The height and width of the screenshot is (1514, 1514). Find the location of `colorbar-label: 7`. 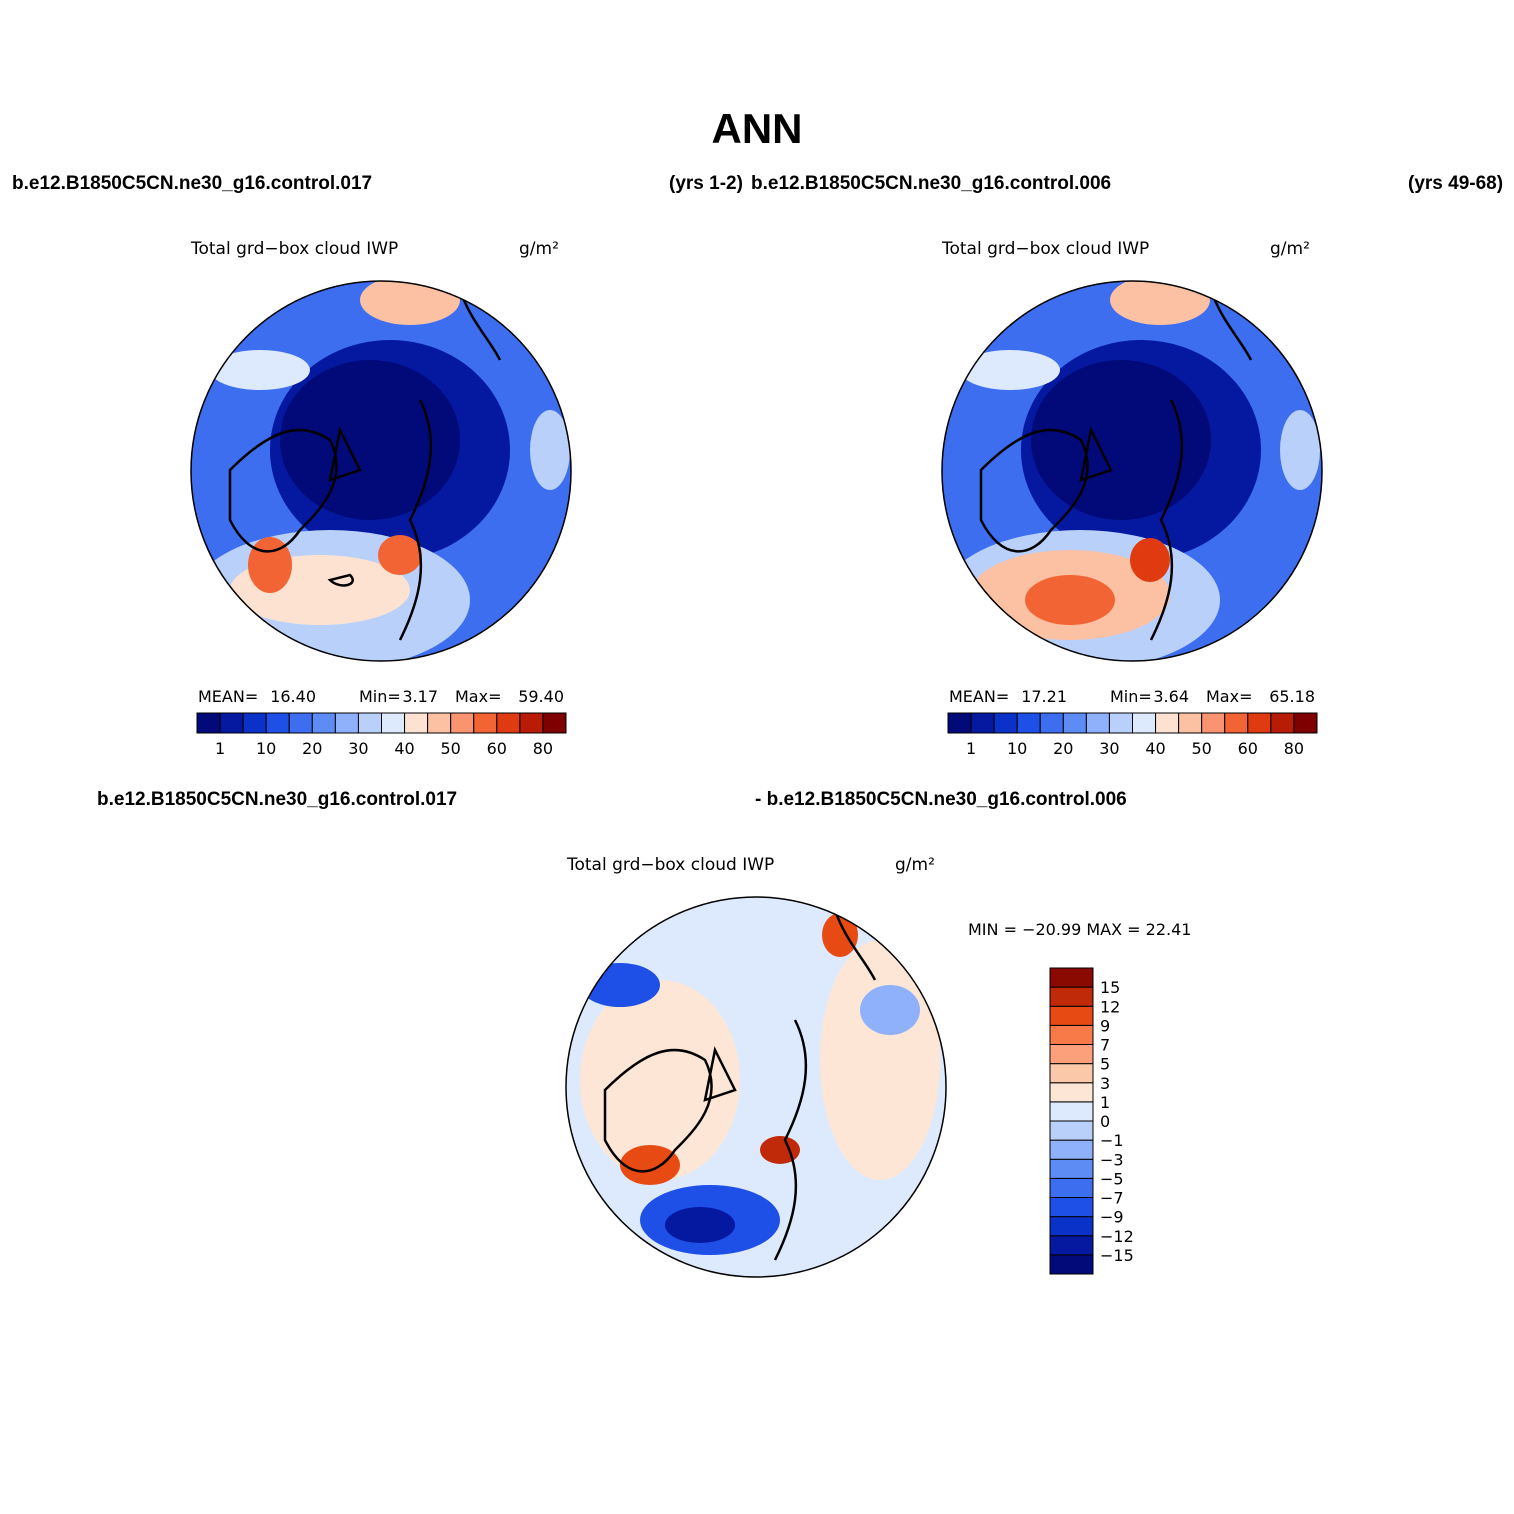

colorbar-label: 7 is located at coordinates (1105, 1045).